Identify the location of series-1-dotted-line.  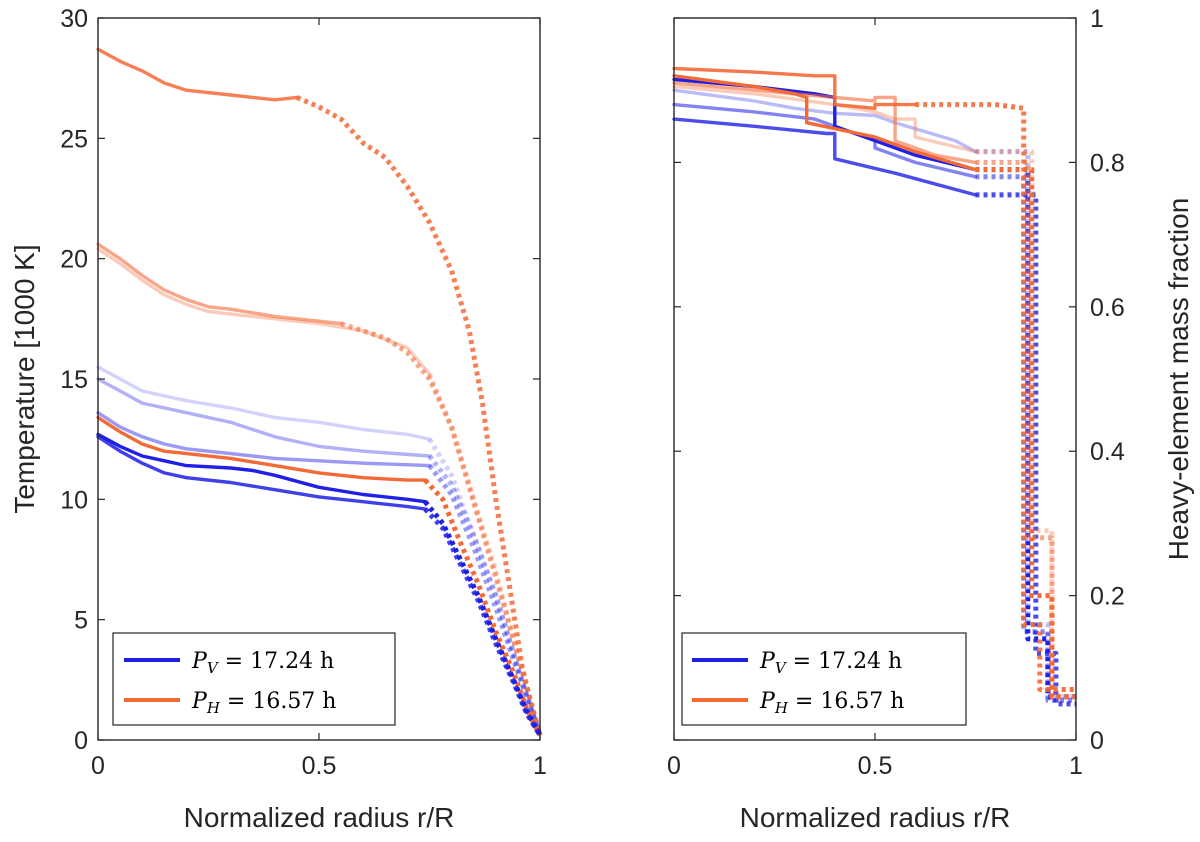
(441, 528).